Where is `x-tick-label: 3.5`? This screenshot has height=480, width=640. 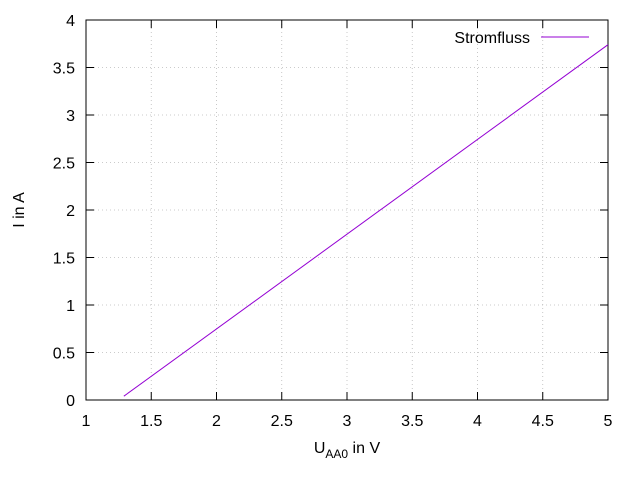 x-tick-label: 3.5 is located at coordinates (412, 421).